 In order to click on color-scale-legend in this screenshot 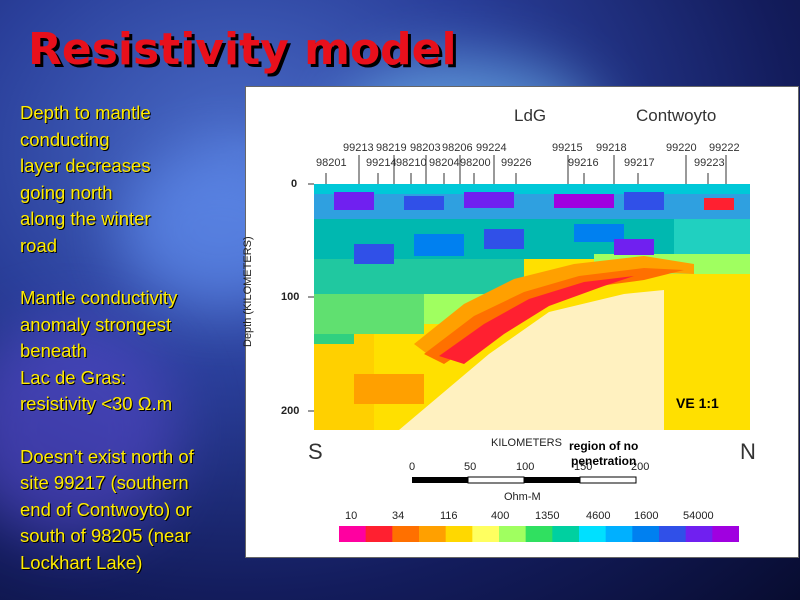, I will do `click(539, 534)`.